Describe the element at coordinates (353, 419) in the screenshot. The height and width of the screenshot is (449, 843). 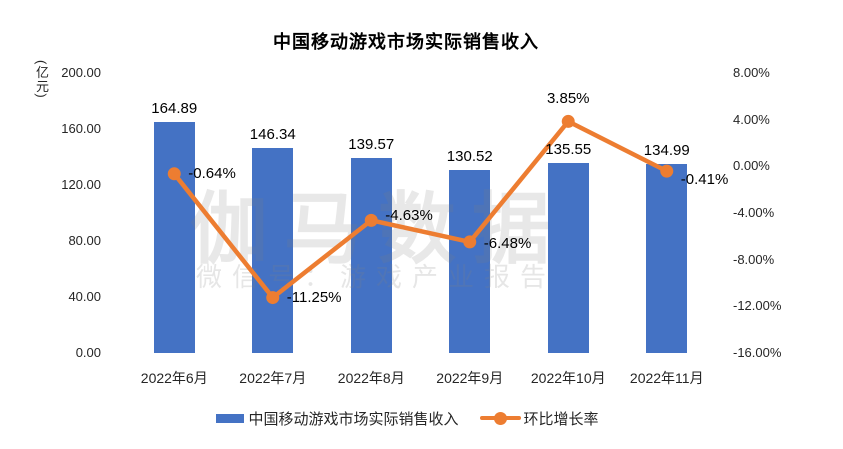
I see `legend-label-revenue: 中国移动游戏市场实际销售收入` at that location.